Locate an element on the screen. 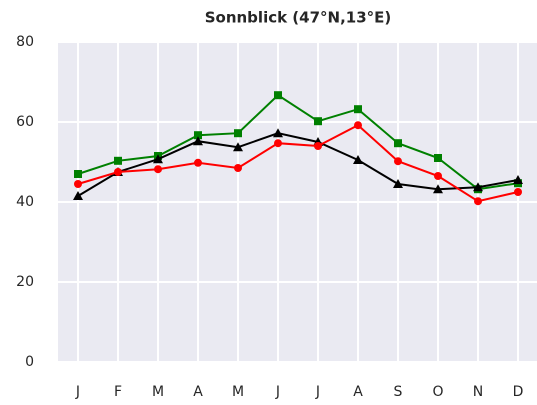  chart-title: Sonnblick (47°N,13°E) is located at coordinates (298, 18).